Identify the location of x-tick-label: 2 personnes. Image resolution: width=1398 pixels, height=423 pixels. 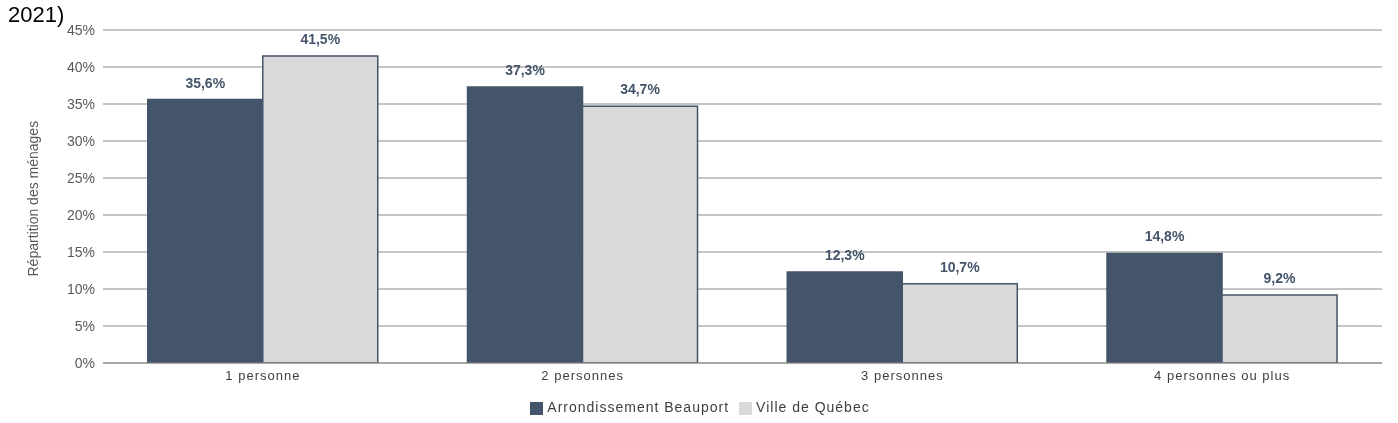
(582, 376).